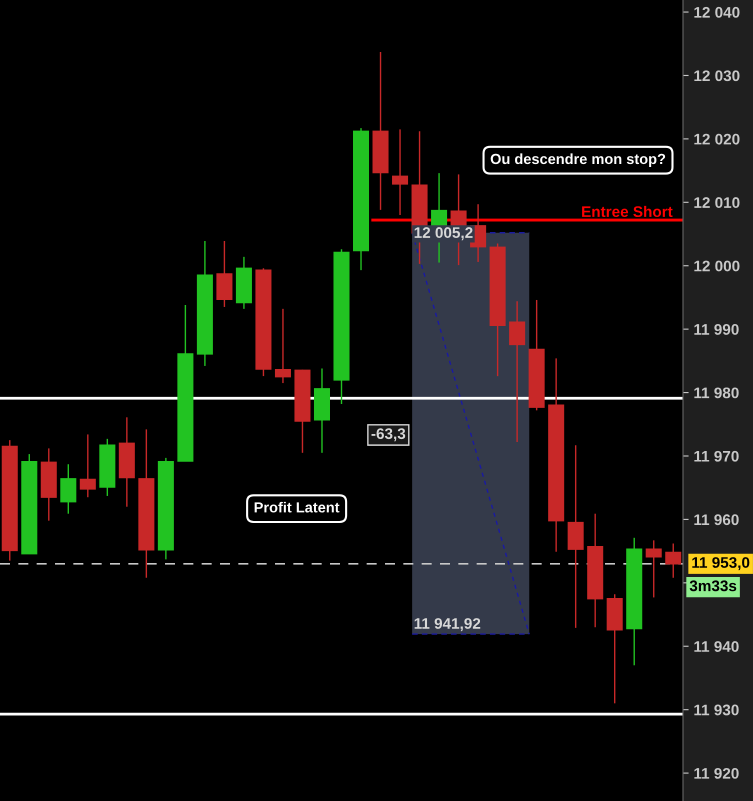  I want to click on y-tick-label: 11 970, so click(716, 456).